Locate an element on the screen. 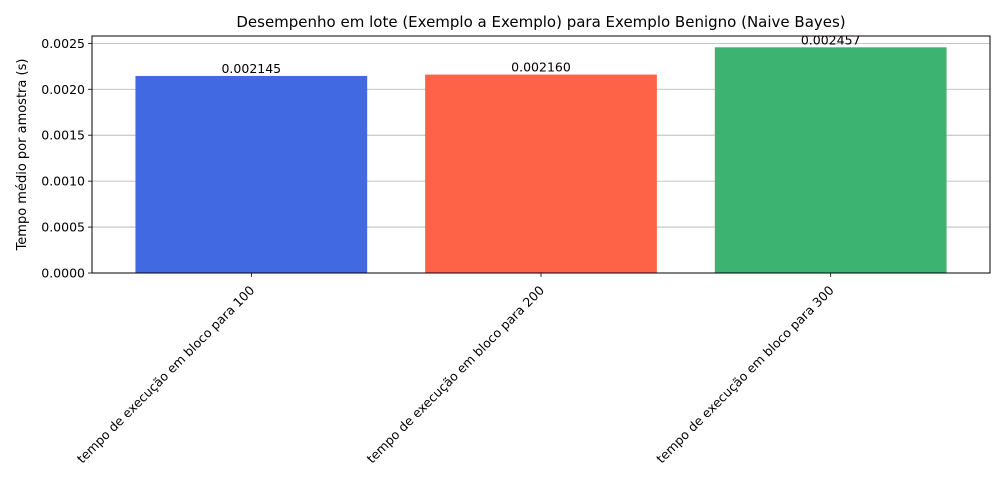  y-axis-label: Tempo médio por amostra (s) is located at coordinates (22, 155).